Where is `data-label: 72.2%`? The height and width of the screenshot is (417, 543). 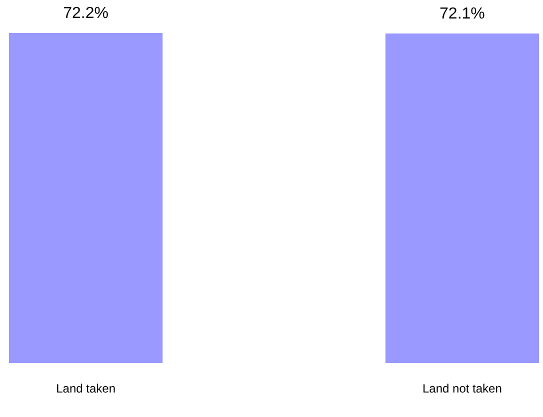 data-label: 72.2% is located at coordinates (85, 13).